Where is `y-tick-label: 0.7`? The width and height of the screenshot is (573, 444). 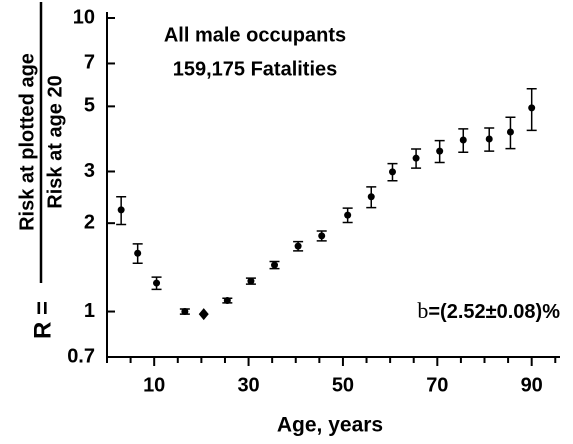 y-tick-label: 0.7 is located at coordinates (81, 356).